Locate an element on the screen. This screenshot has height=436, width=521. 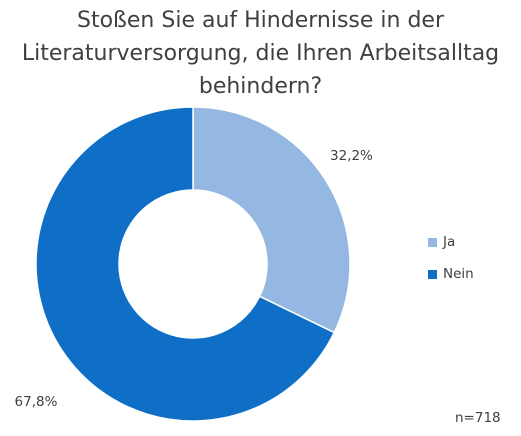
legend-swatch-nein is located at coordinates (432, 274).